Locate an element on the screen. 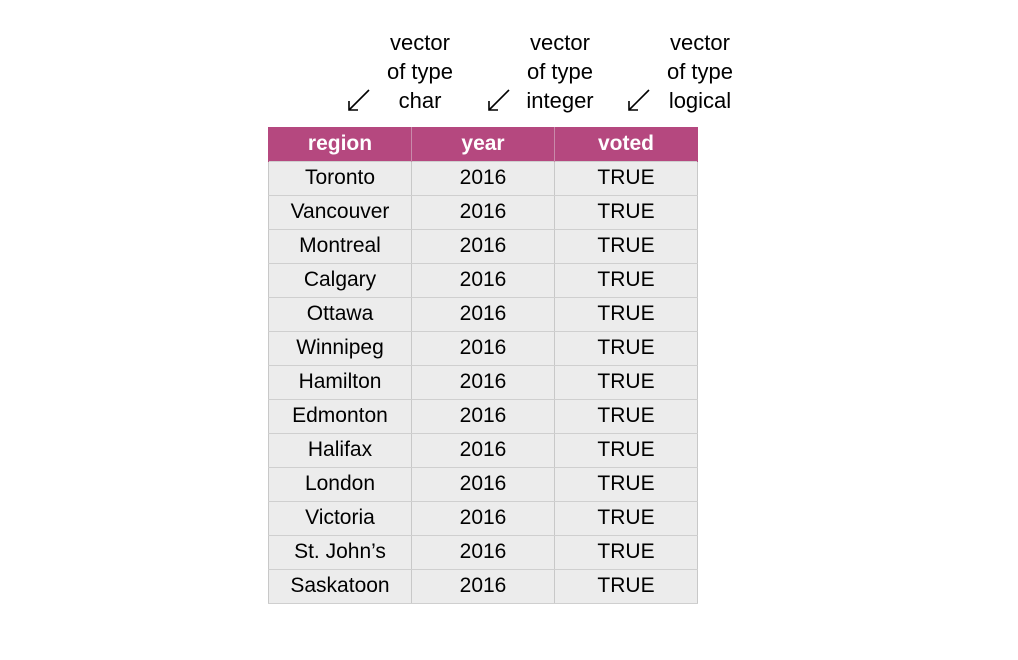 The width and height of the screenshot is (1018, 660). annotation-type-label: integer is located at coordinates (560, 100).